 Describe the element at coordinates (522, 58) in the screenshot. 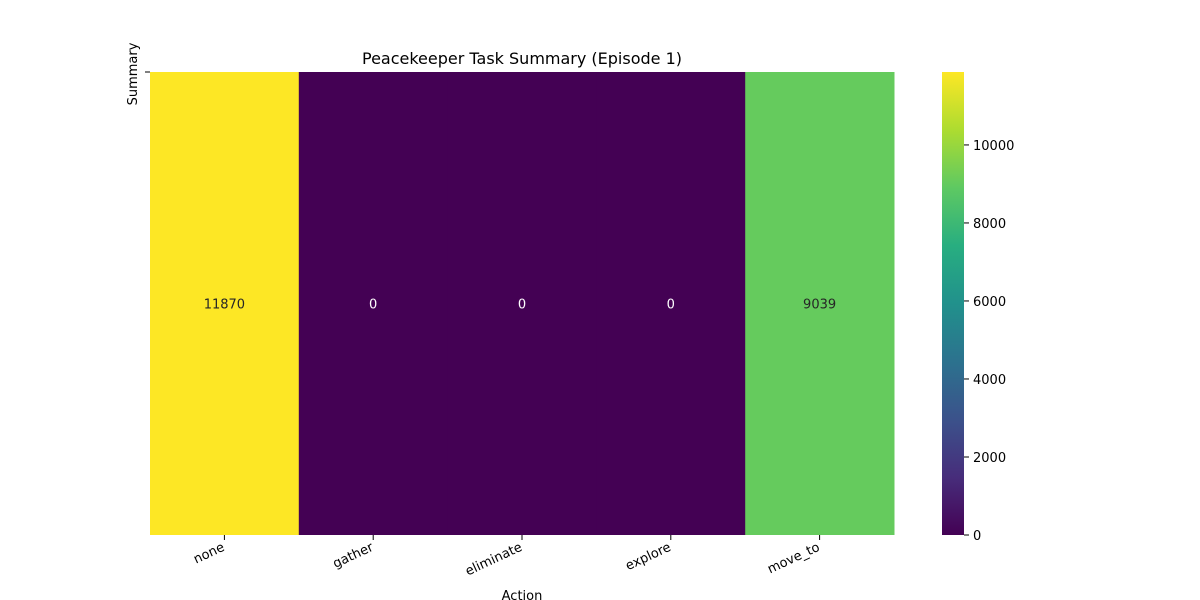

I see `chart-title: Peacekeeper Task Summary (Episode 1)` at that location.